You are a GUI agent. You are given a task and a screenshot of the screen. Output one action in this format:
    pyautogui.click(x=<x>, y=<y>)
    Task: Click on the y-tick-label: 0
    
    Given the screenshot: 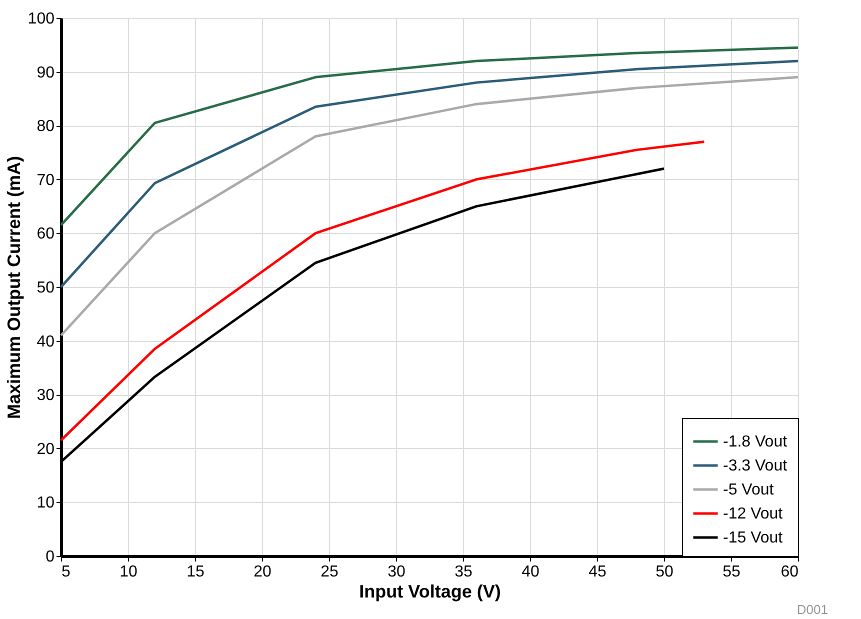 What is the action you would take?
    pyautogui.click(x=50, y=557)
    